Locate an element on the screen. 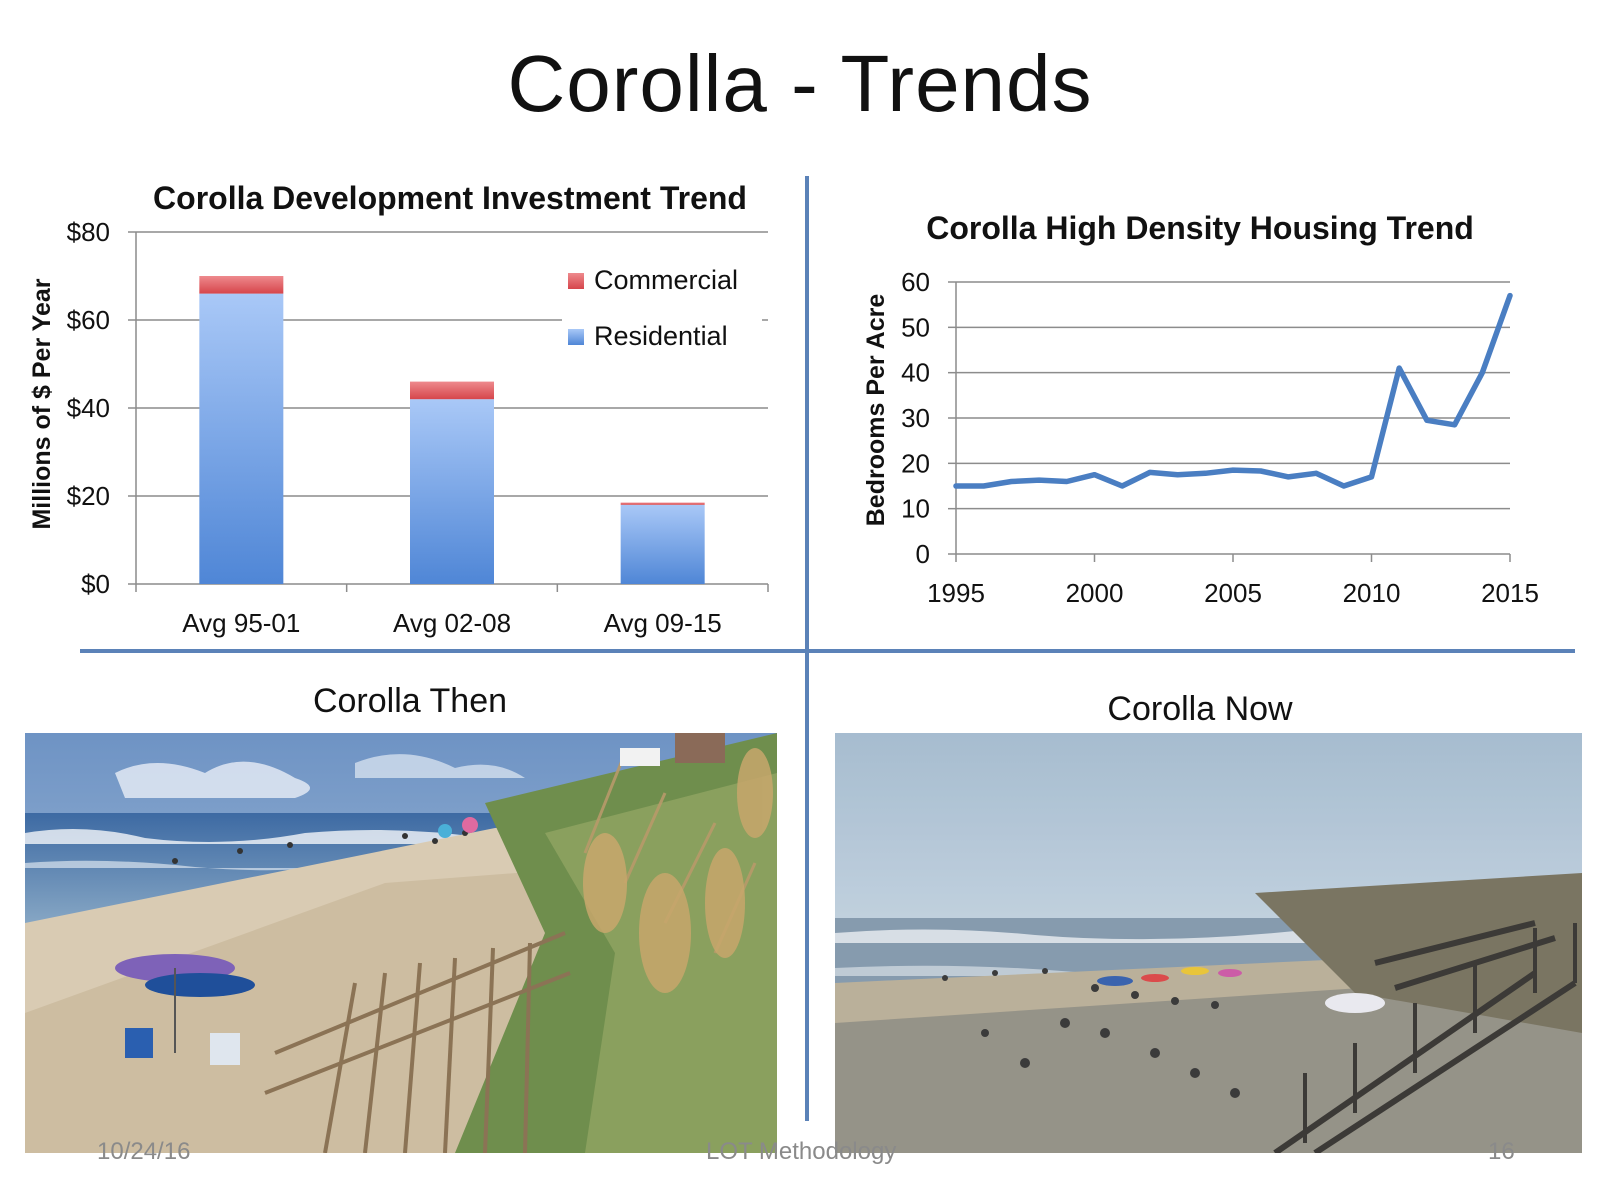 Image resolution: width=1600 pixels, height=1200 pixels. line-y-tick-label: 60 is located at coordinates (915, 282).